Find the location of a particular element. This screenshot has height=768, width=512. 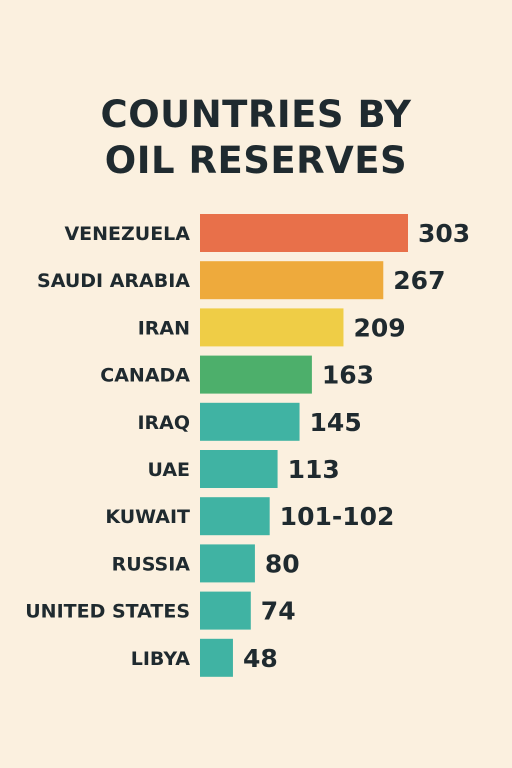

bar-canada is located at coordinates (256, 374).